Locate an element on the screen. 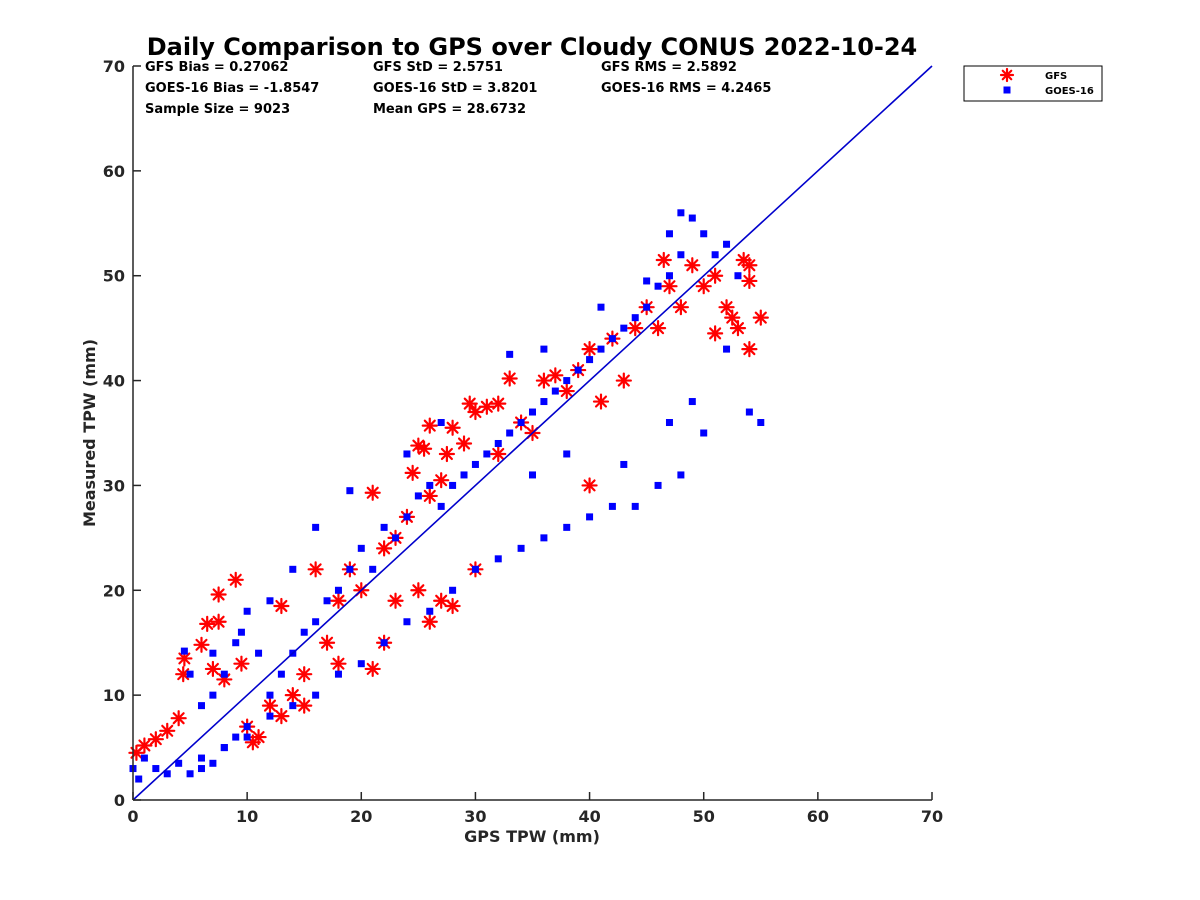 Image resolution: width=1200 pixels, height=900 pixels. stat-text: GFS RMS = 2.5892 is located at coordinates (669, 67).